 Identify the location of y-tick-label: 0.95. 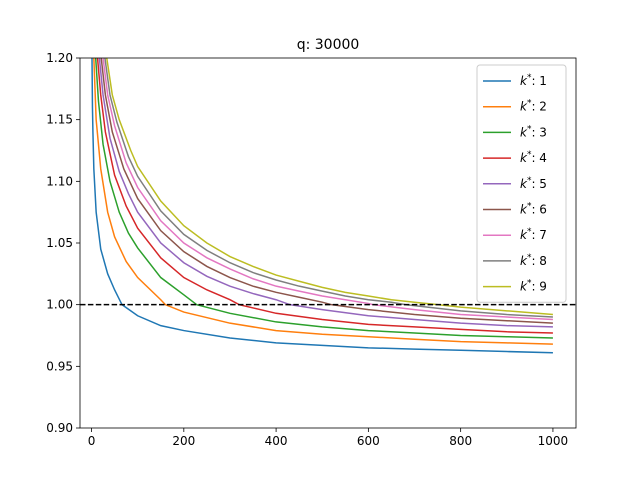
(59, 366).